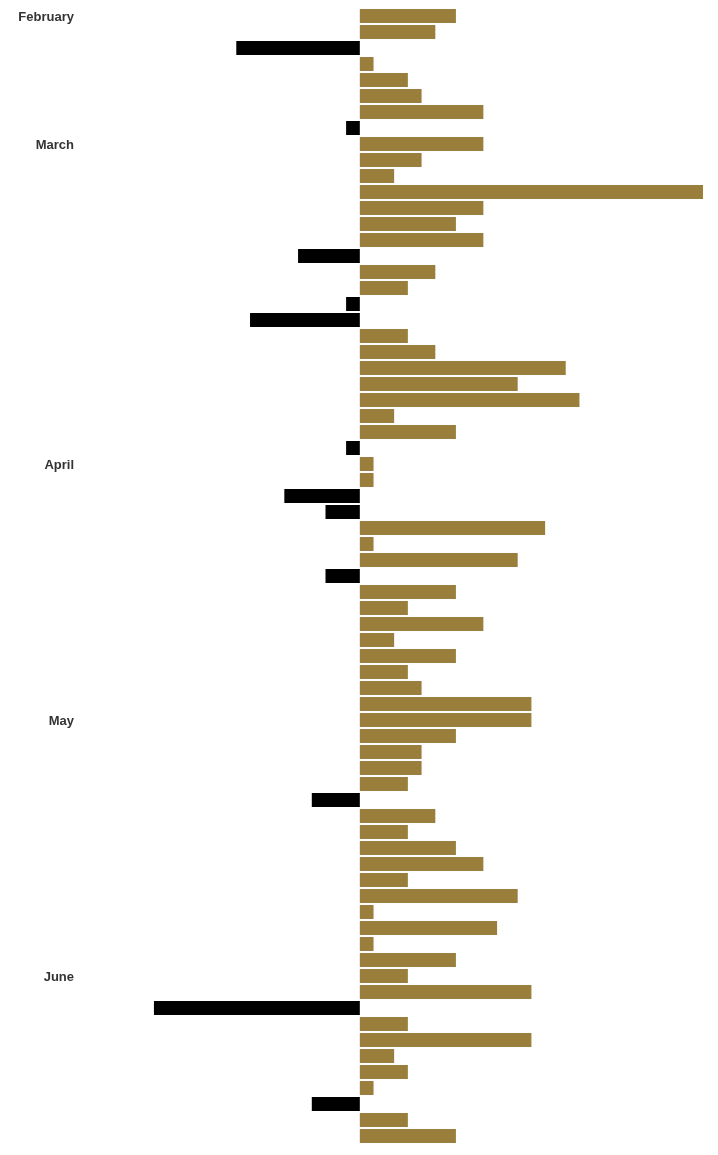  What do you see at coordinates (61, 720) in the screenshot?
I see `y-tick-label: May` at bounding box center [61, 720].